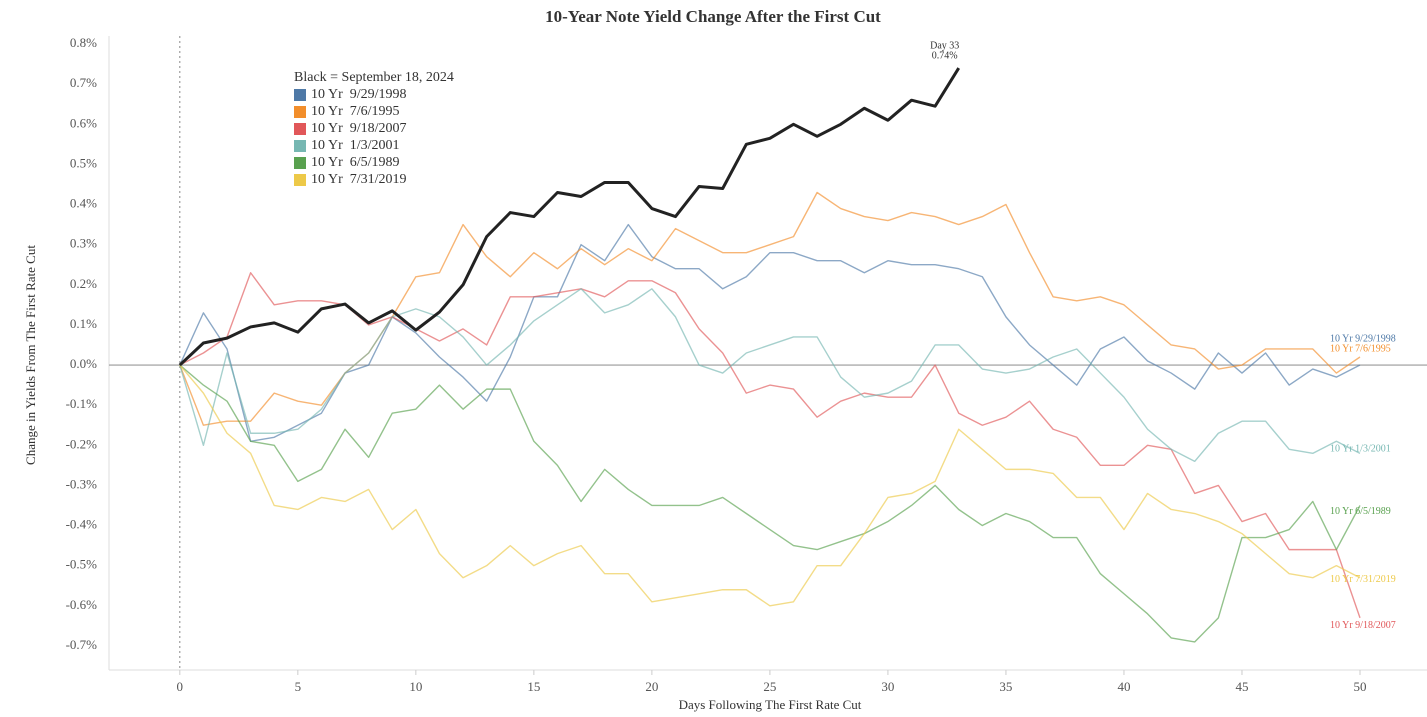 The image size is (1427, 717). What do you see at coordinates (82, 524) in the screenshot?
I see `y-tick-label: -0.4%` at bounding box center [82, 524].